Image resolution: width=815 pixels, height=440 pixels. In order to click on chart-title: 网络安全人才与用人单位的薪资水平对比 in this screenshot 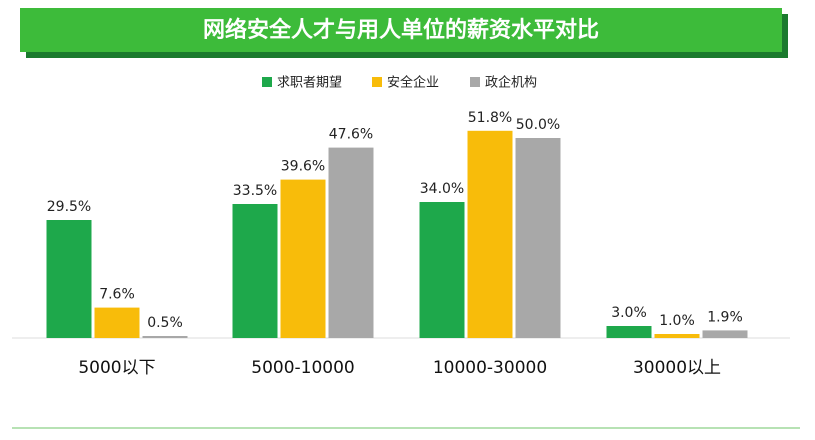, I will do `click(401, 30)`.